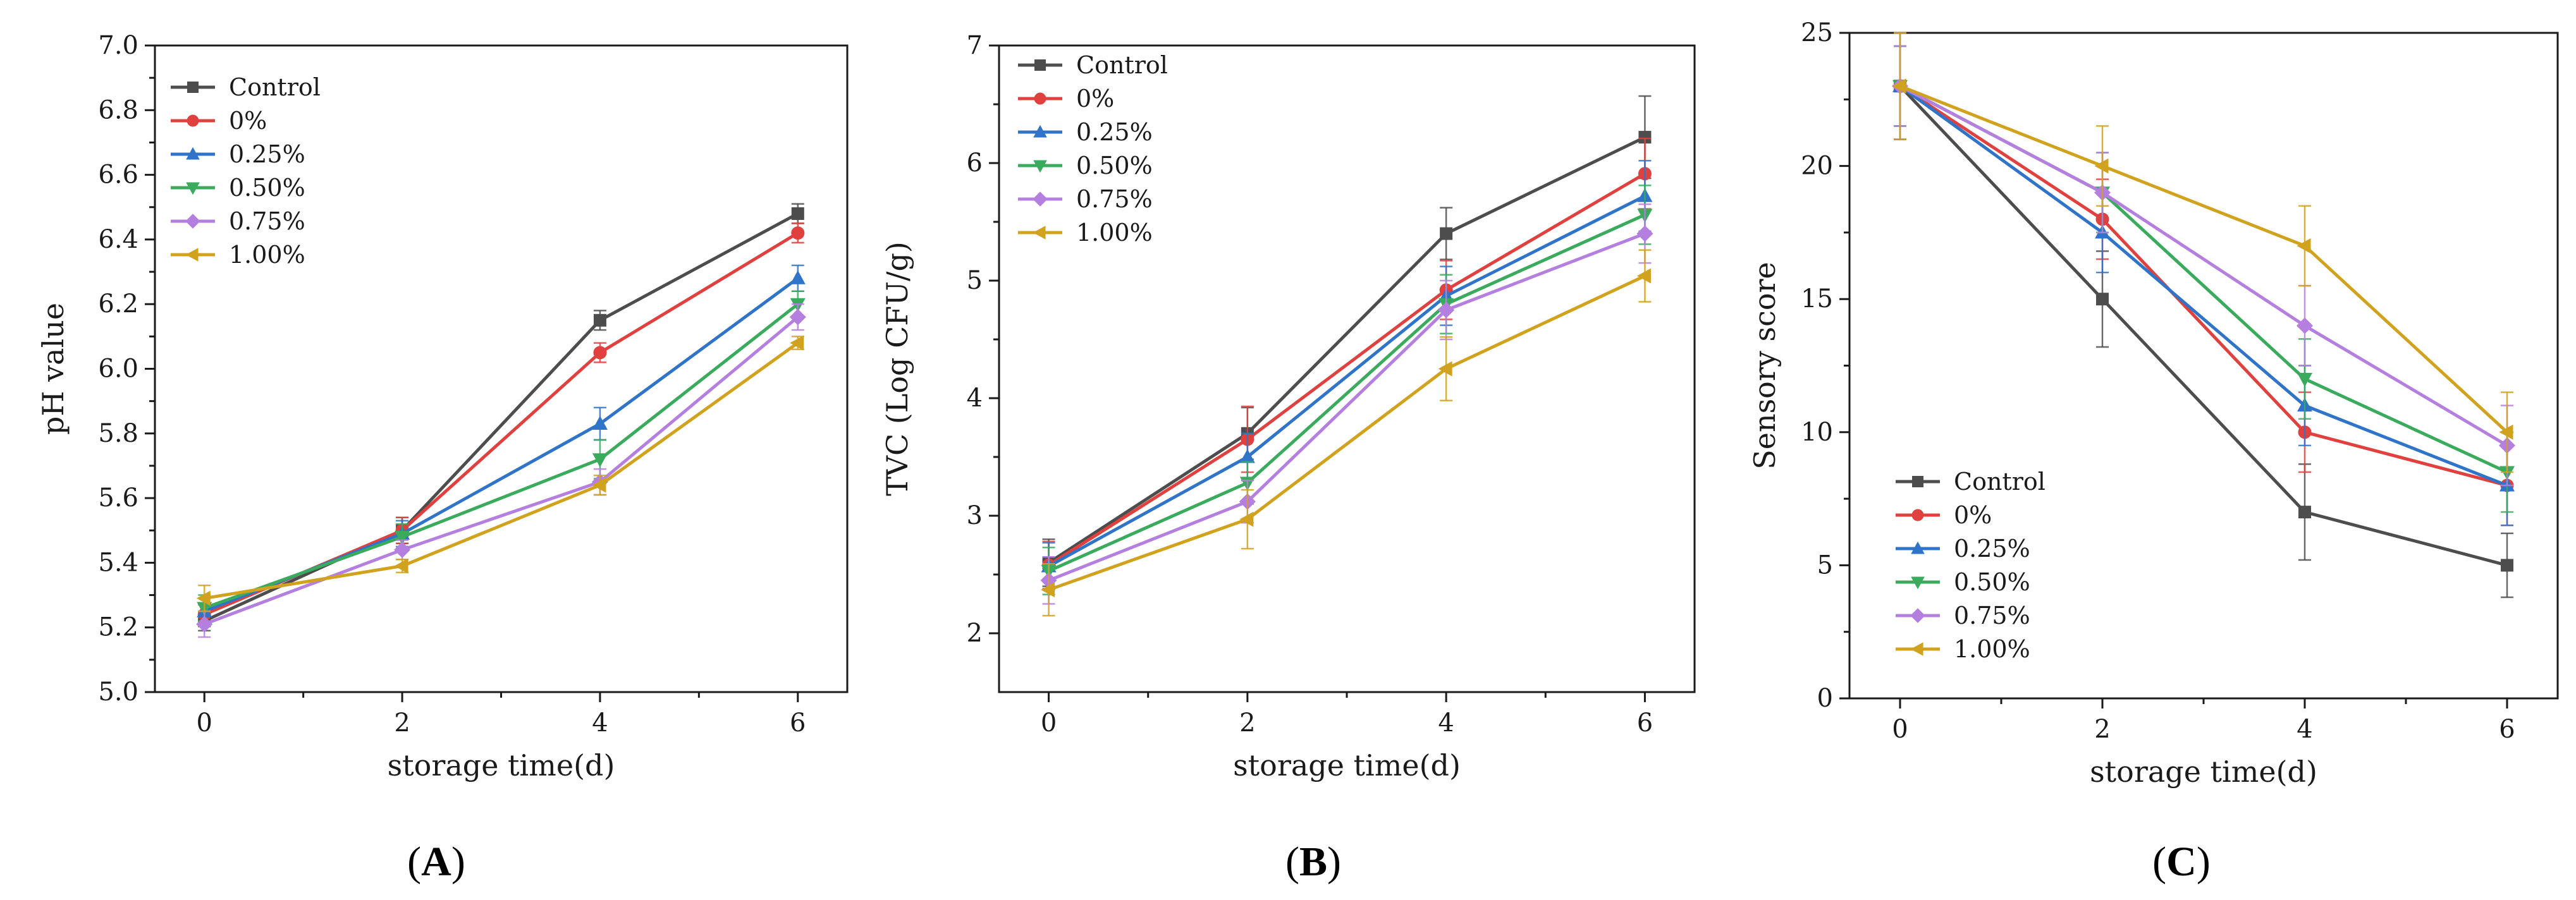 The image size is (2576, 900). Describe the element at coordinates (436, 862) in the screenshot. I see `panel-label: (A)` at that location.